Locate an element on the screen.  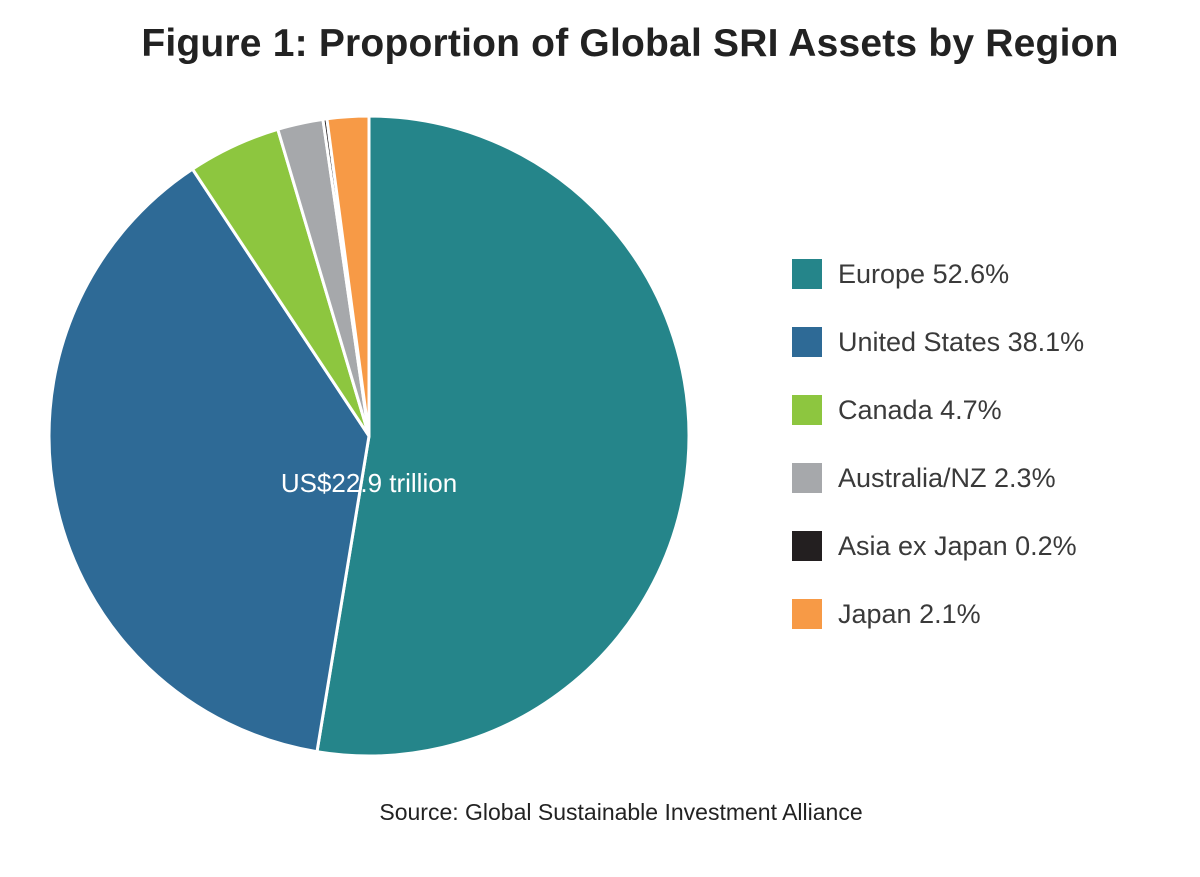
legend-label-3: Australia/NZ 2.3% is located at coordinates (947, 477).